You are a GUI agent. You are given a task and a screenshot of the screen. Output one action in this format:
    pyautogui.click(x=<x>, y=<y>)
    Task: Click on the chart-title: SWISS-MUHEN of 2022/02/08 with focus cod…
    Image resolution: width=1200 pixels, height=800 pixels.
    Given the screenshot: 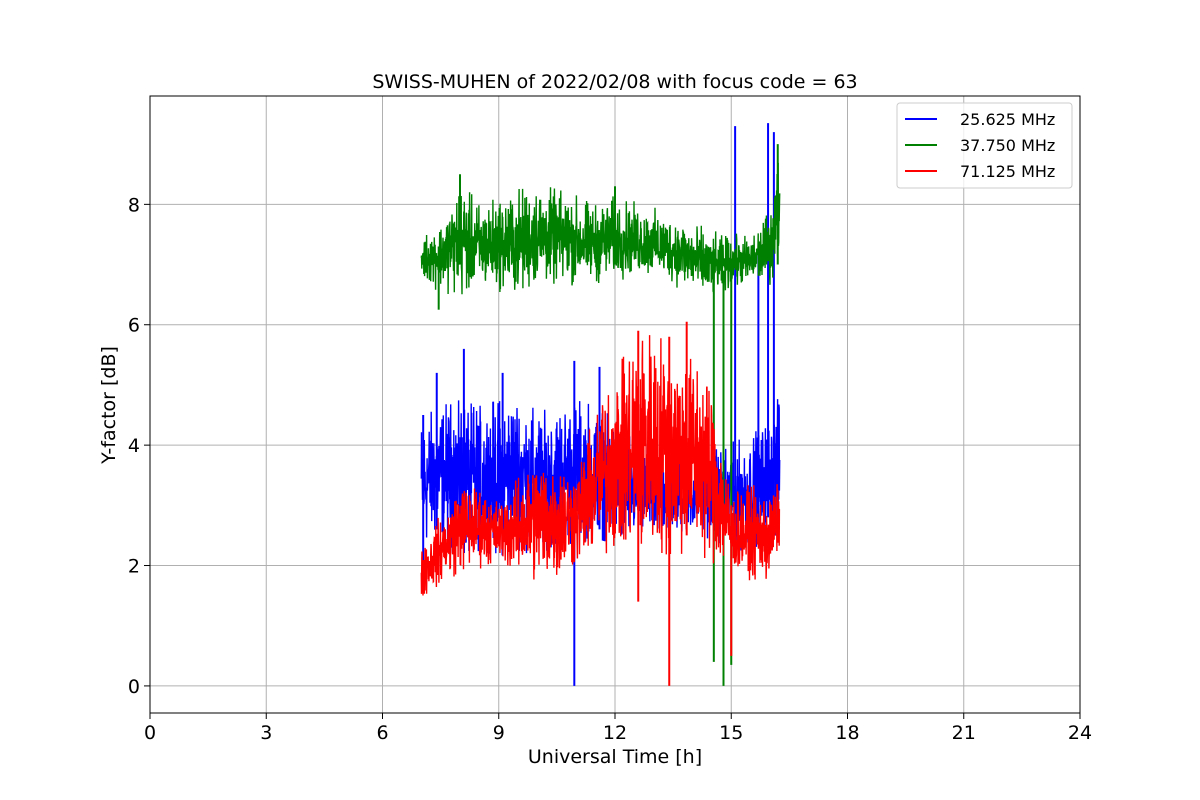 What is the action you would take?
    pyautogui.click(x=614, y=82)
    